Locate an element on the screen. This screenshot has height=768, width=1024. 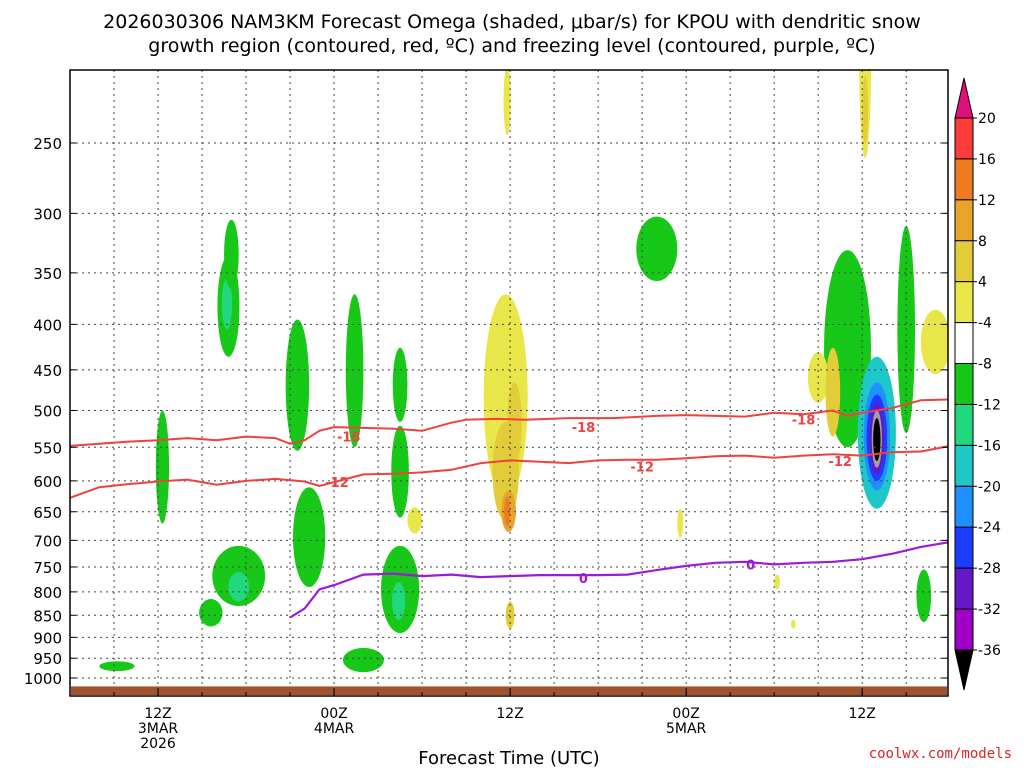
colorbar-label: -36 is located at coordinates (989, 651).